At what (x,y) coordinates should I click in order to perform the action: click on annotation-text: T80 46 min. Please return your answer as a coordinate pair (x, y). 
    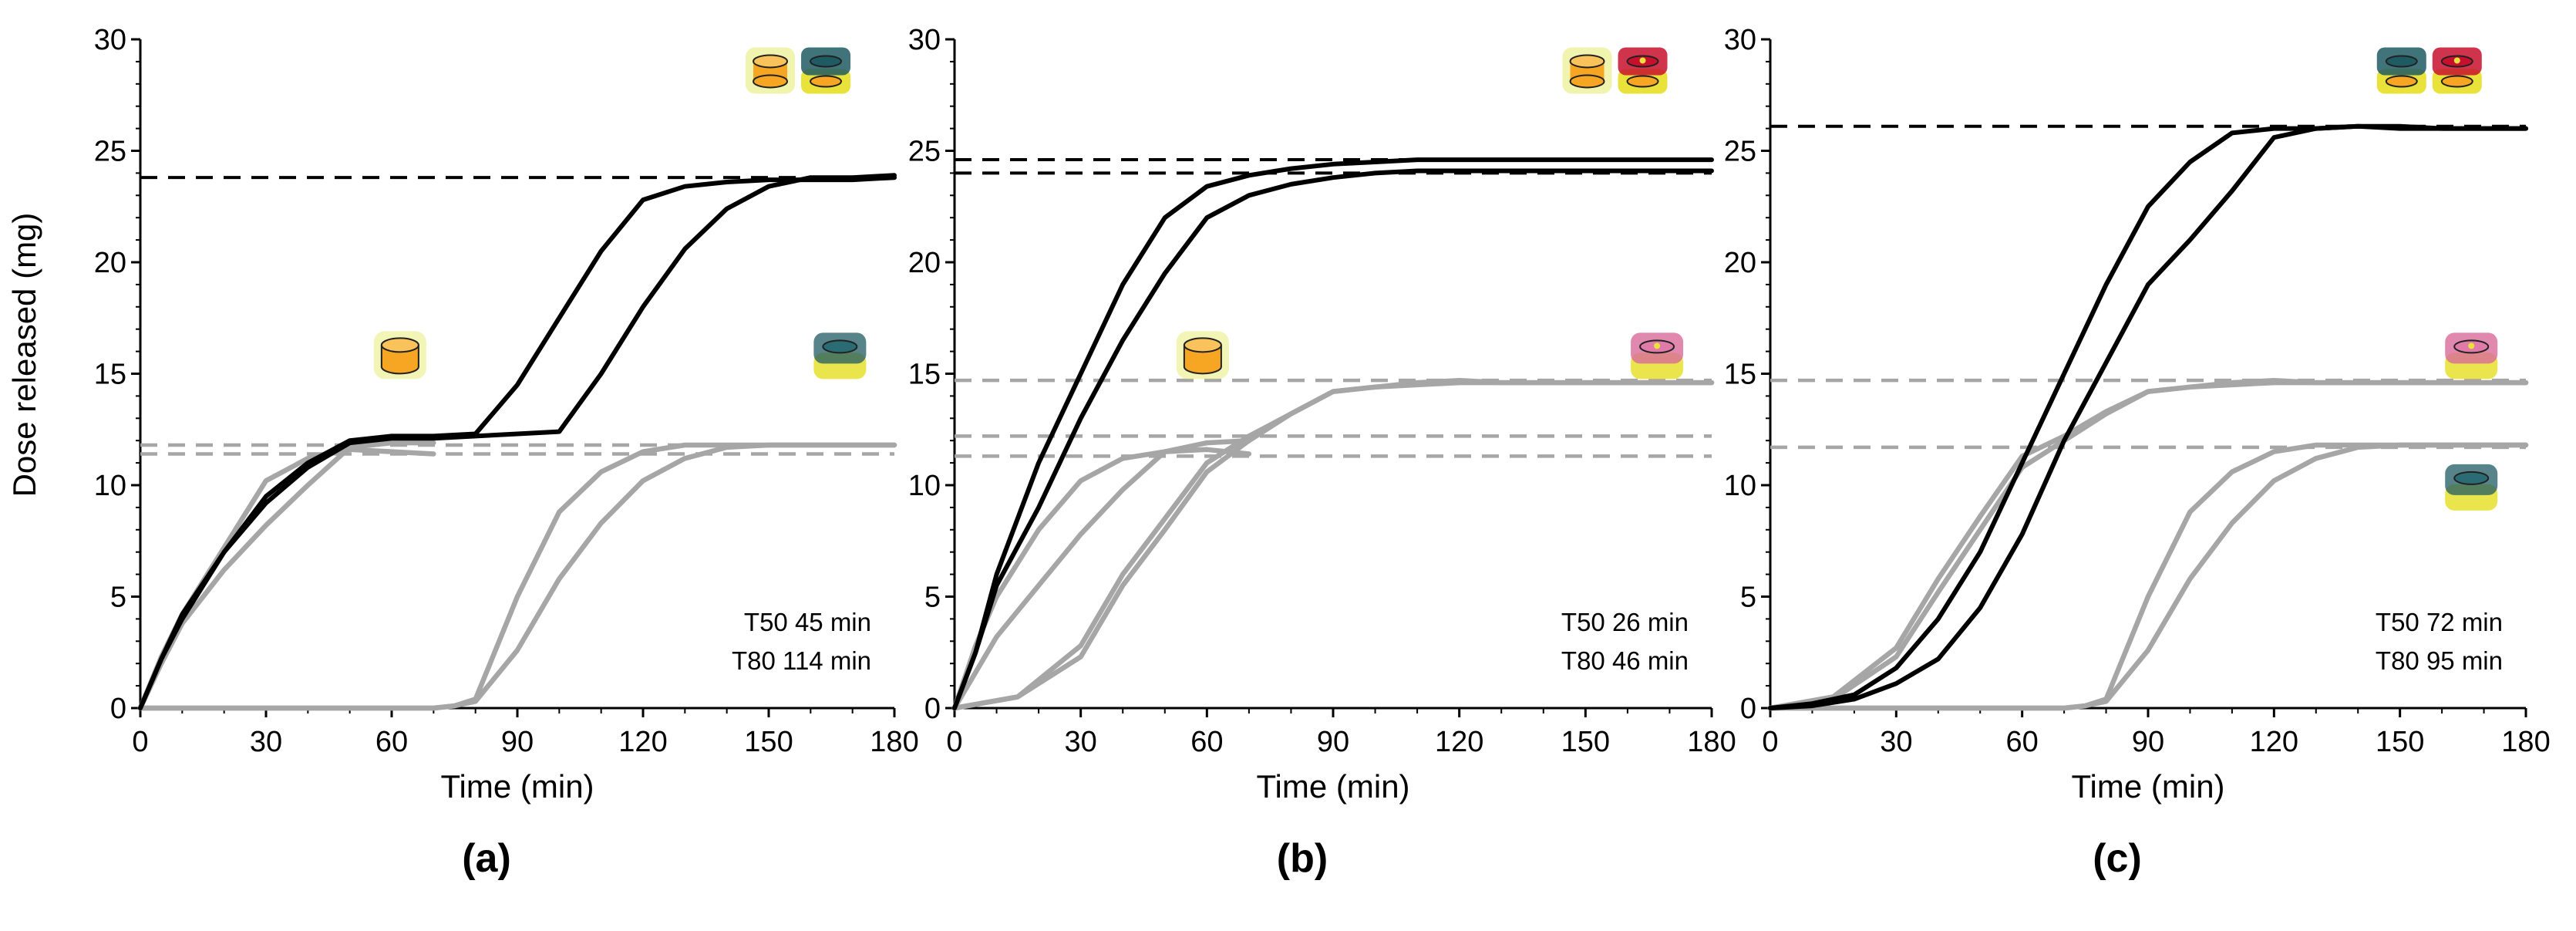
    Looking at the image, I should click on (1625, 660).